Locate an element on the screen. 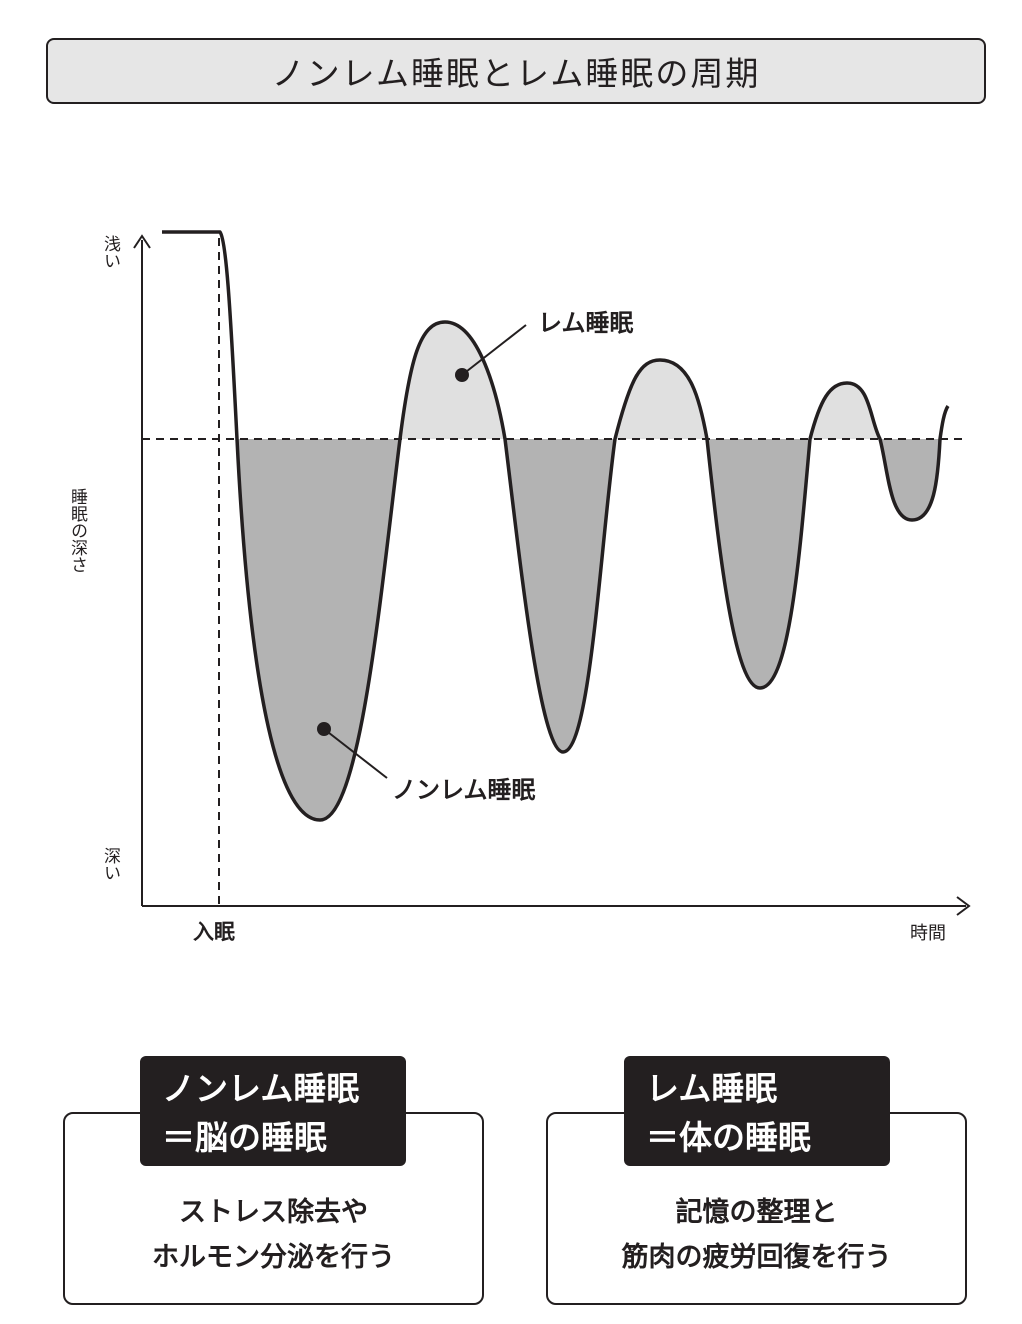  rem-leader-line is located at coordinates (494, 350).